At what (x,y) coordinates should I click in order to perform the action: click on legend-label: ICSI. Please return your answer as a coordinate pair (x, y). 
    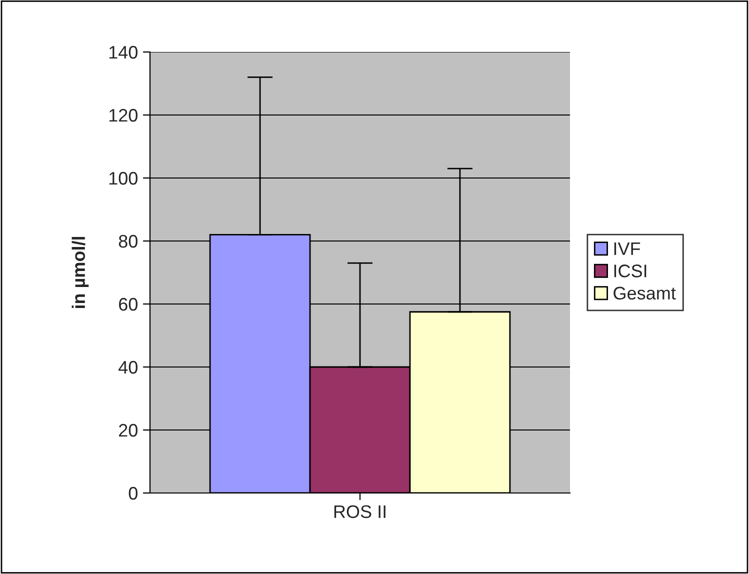
    Looking at the image, I should click on (630, 271).